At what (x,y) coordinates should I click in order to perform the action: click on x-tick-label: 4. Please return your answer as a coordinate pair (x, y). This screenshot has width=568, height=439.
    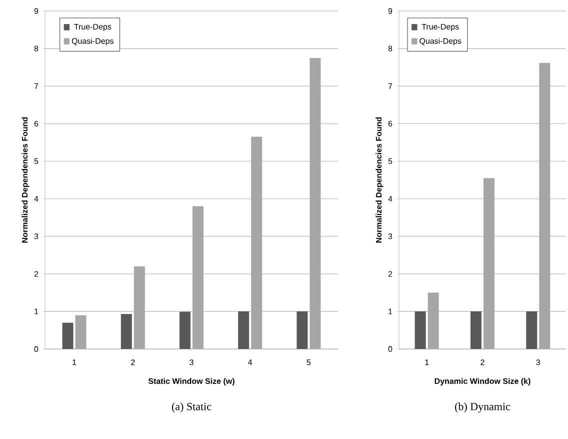
    Looking at the image, I should click on (250, 363).